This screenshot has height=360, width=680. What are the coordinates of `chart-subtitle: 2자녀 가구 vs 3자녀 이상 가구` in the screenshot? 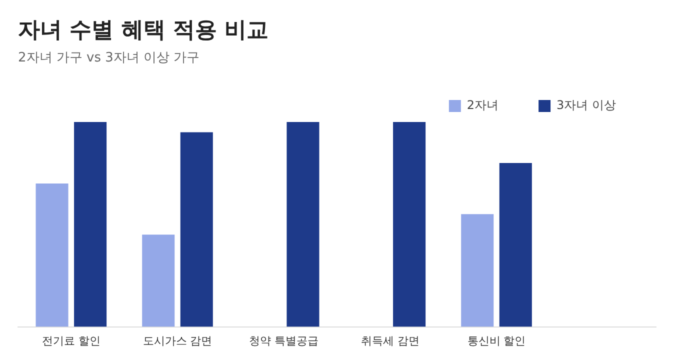 It's located at (109, 58).